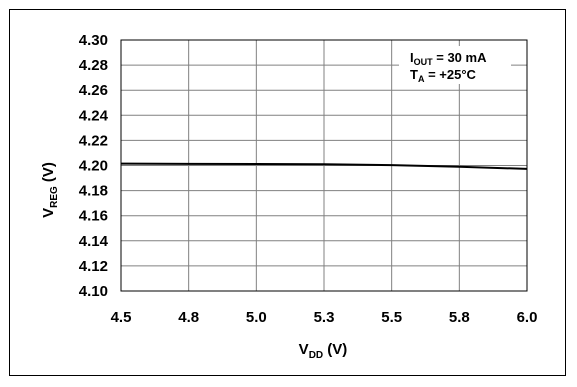 This screenshot has width=577, height=387. I want to click on y-tick-label: 4.30, so click(93, 40).